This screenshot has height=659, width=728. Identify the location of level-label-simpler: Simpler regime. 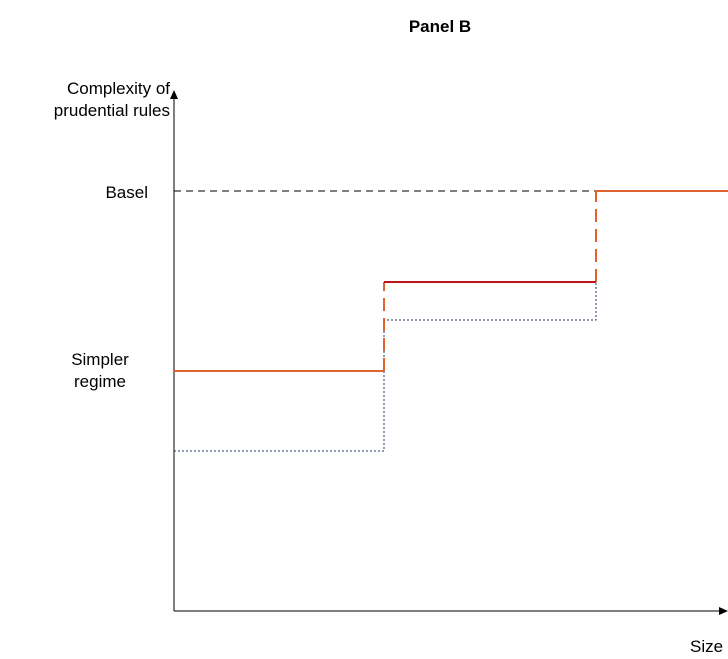
(100, 370).